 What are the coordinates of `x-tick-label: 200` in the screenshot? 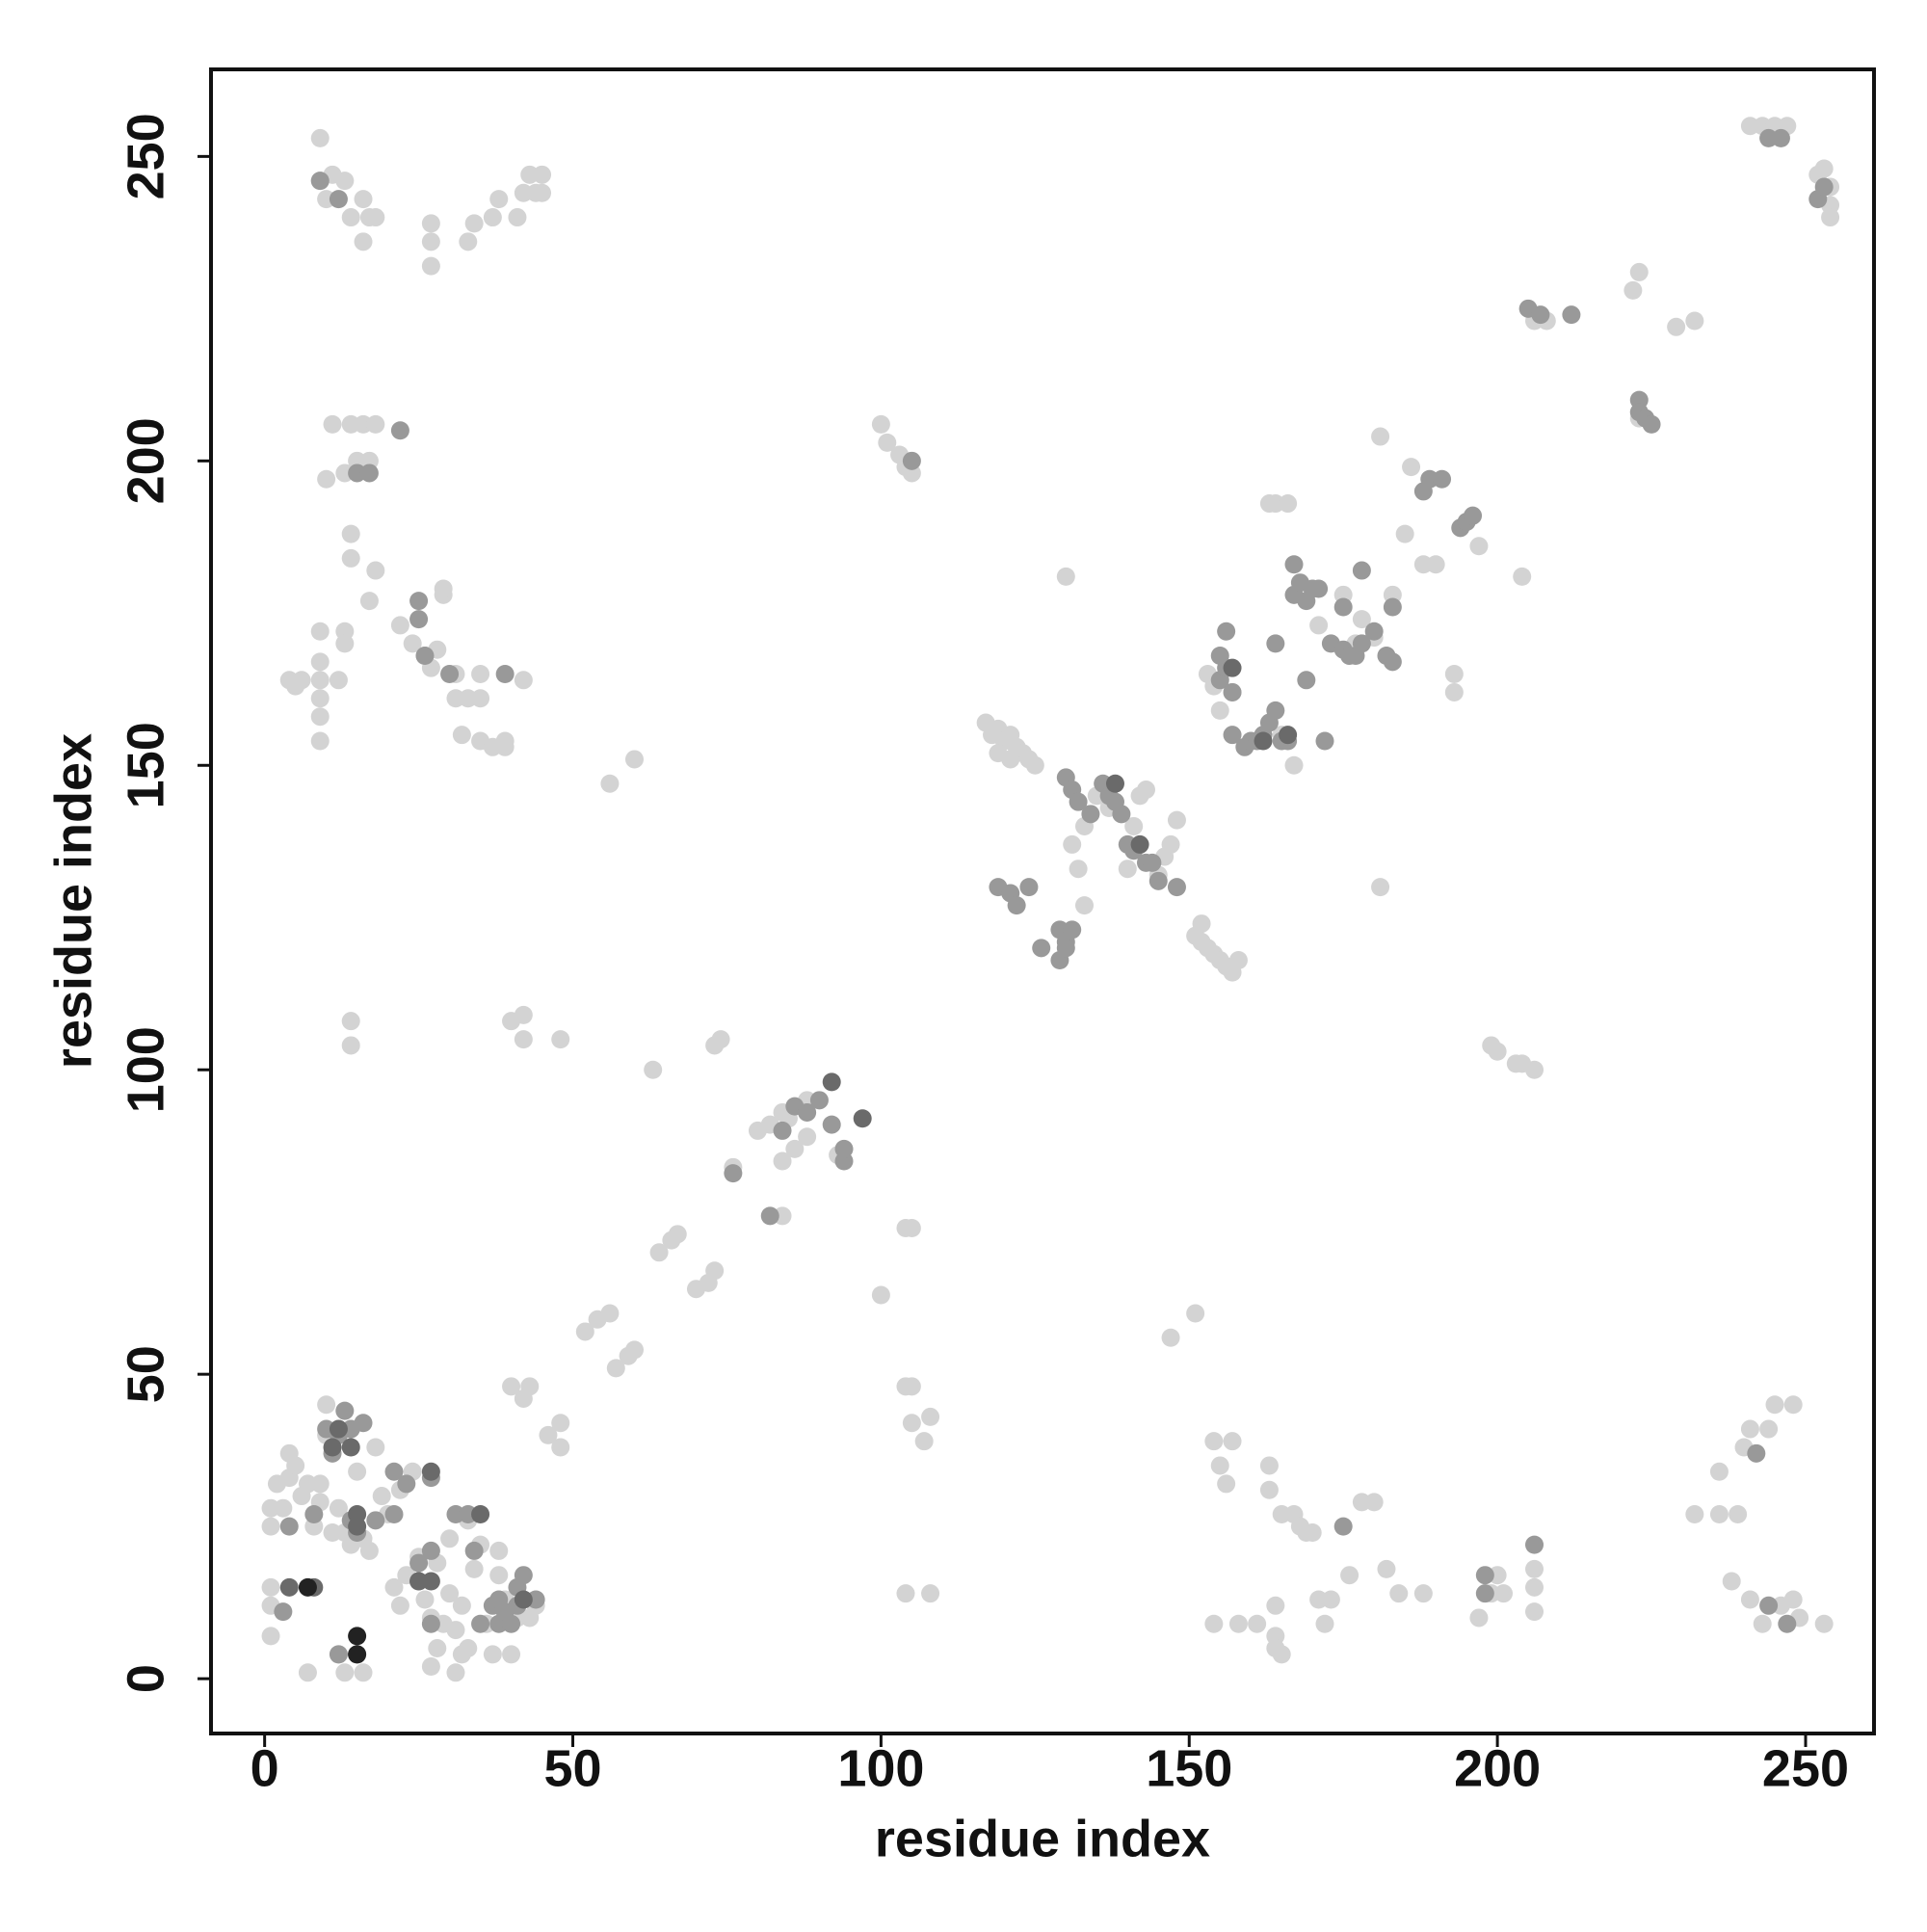 It's located at (1497, 1768).